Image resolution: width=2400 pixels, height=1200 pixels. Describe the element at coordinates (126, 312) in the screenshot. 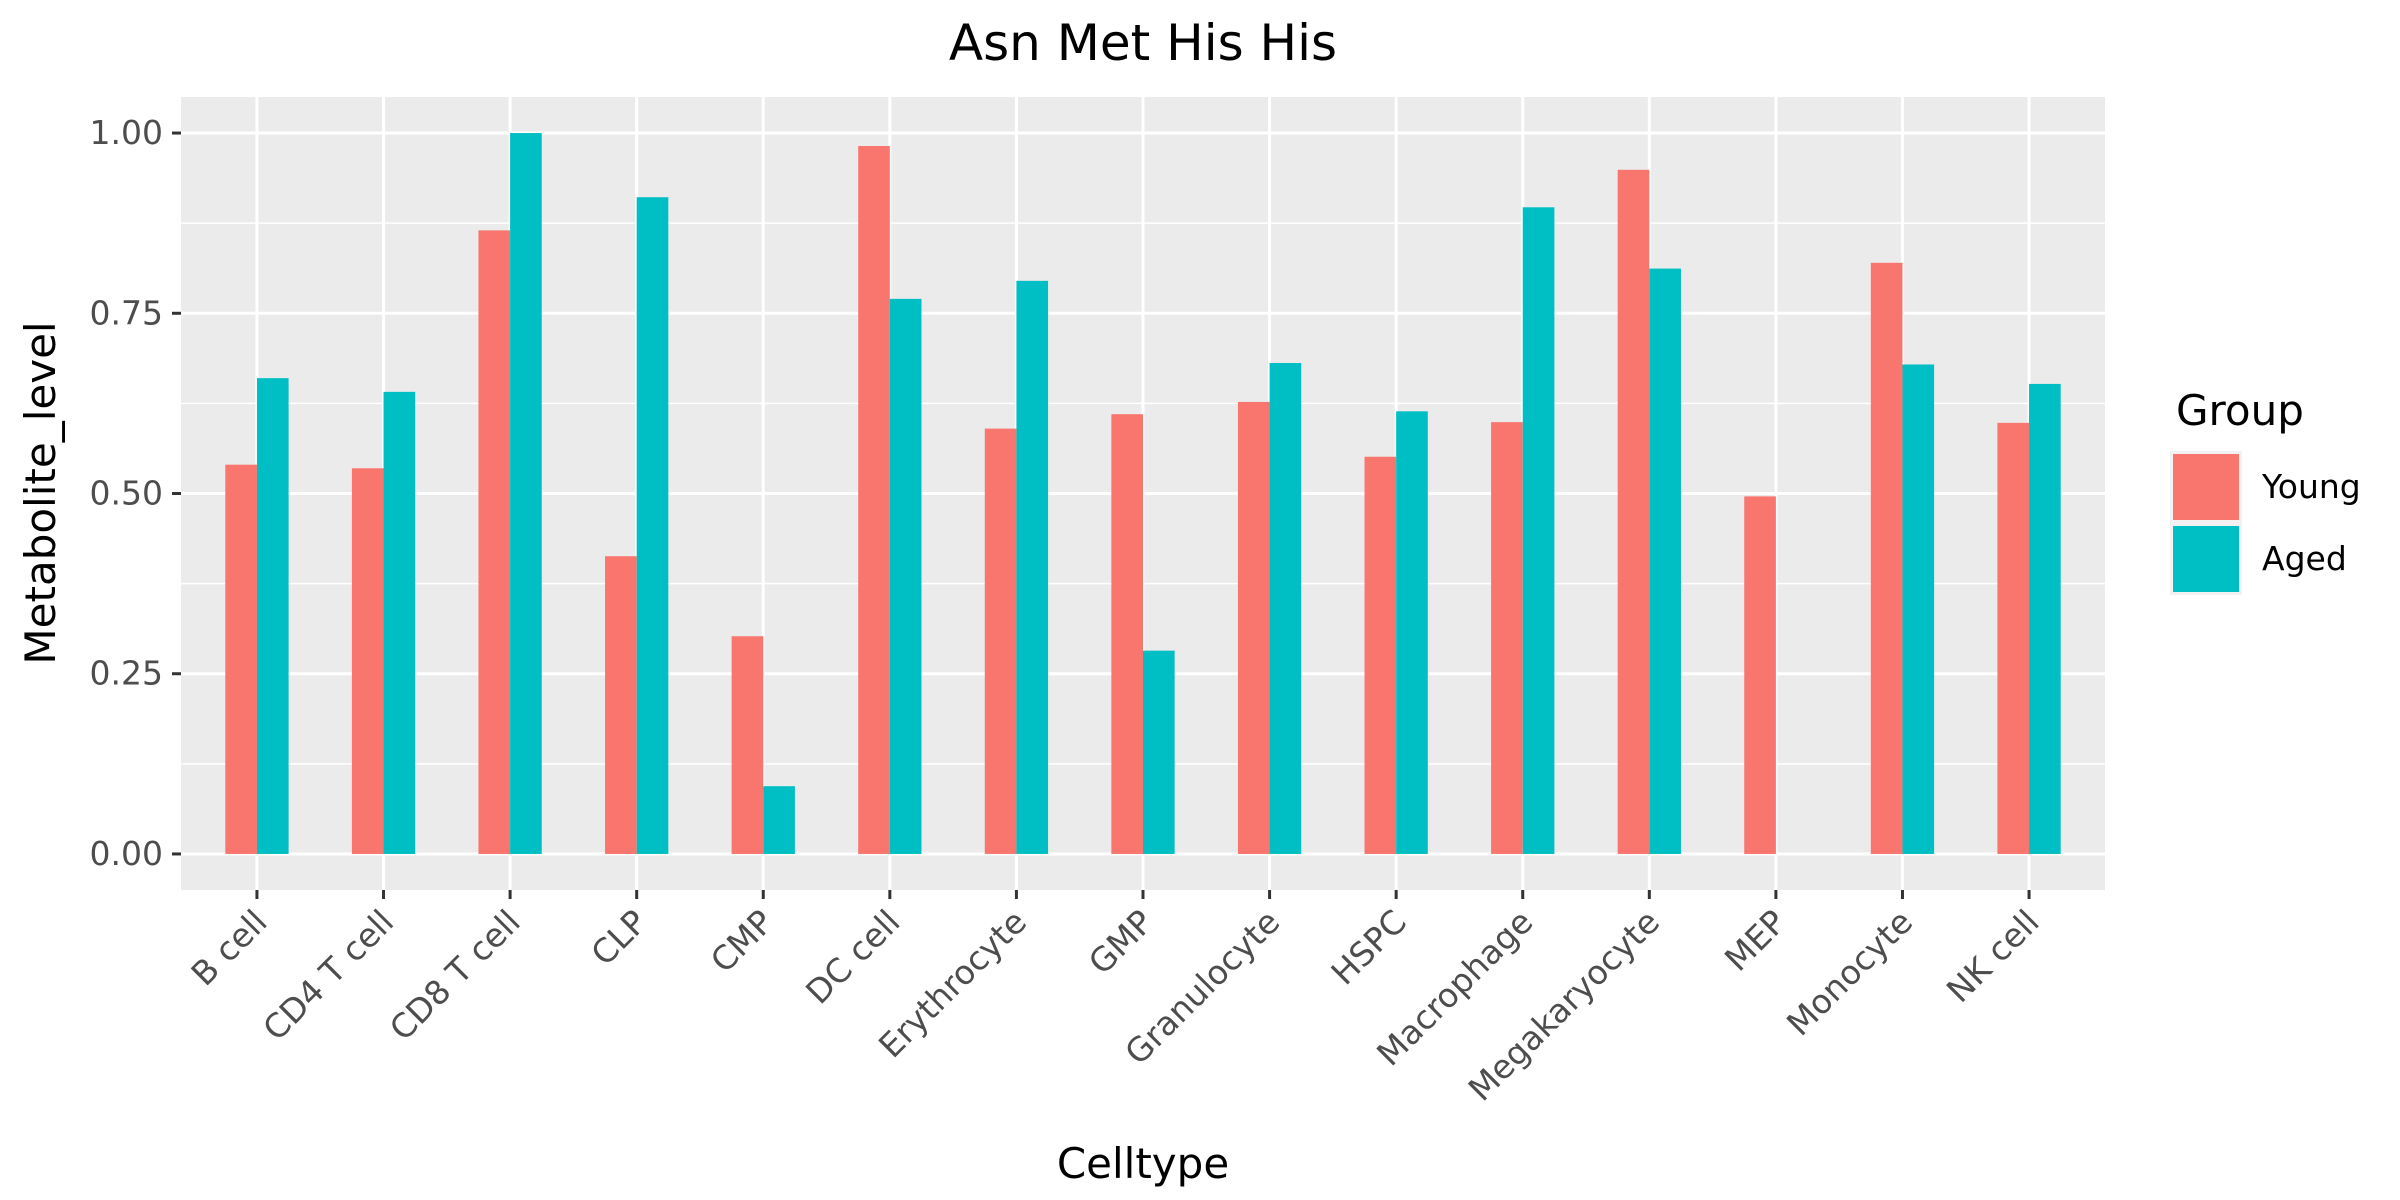

I see `y-tick-label: 0.75` at that location.